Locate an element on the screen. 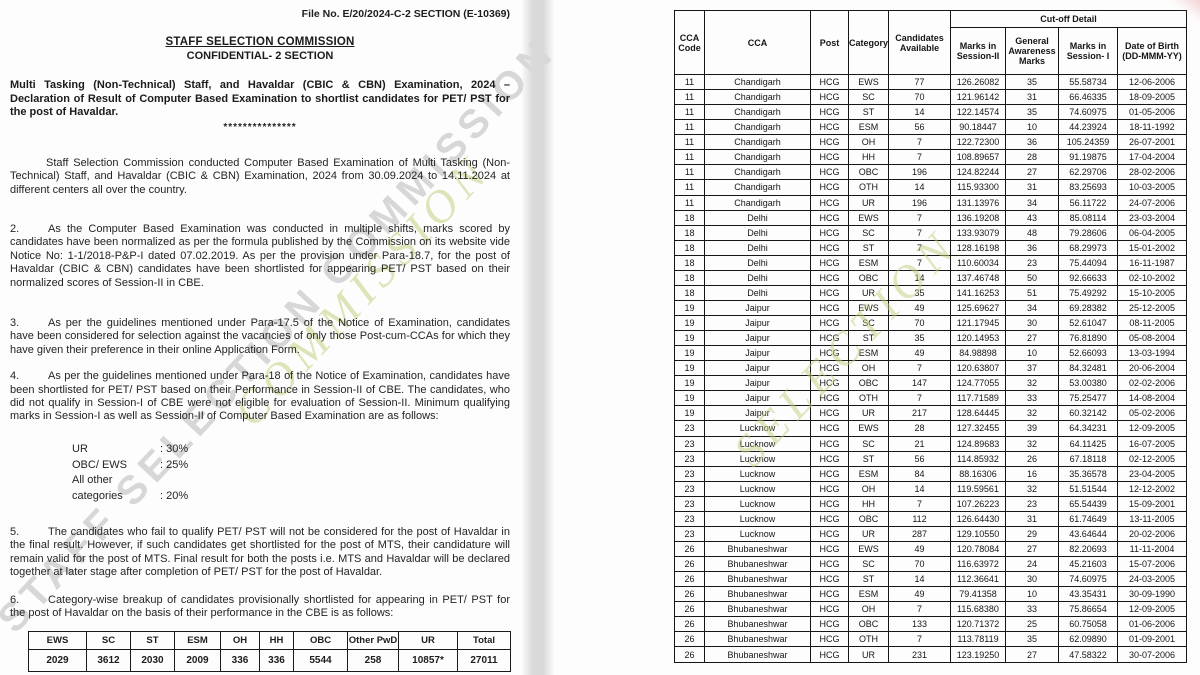  cutoff-cell: 37 is located at coordinates (1032, 368).